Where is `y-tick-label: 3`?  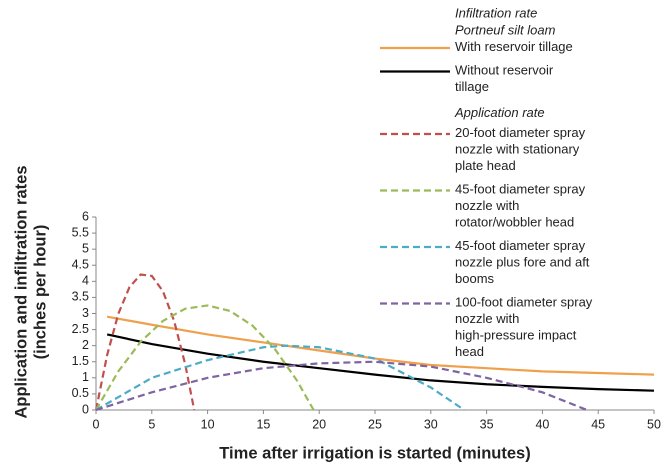
y-tick-label: 3 is located at coordinates (85, 313).